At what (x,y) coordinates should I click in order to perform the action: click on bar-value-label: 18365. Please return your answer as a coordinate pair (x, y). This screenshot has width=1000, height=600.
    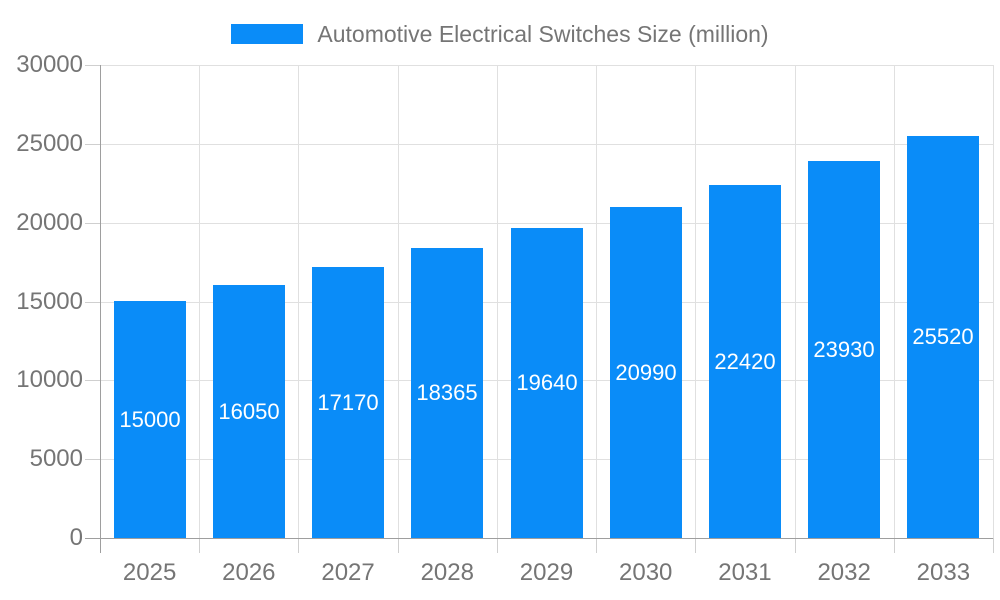
    Looking at the image, I should click on (447, 392).